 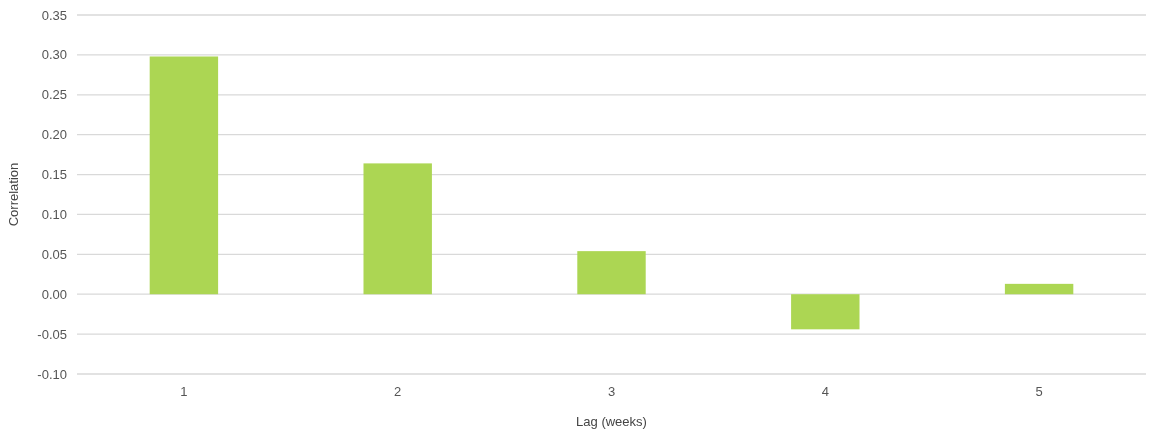 What do you see at coordinates (54, 55) in the screenshot?
I see `y-tick-label: 0.30` at bounding box center [54, 55].